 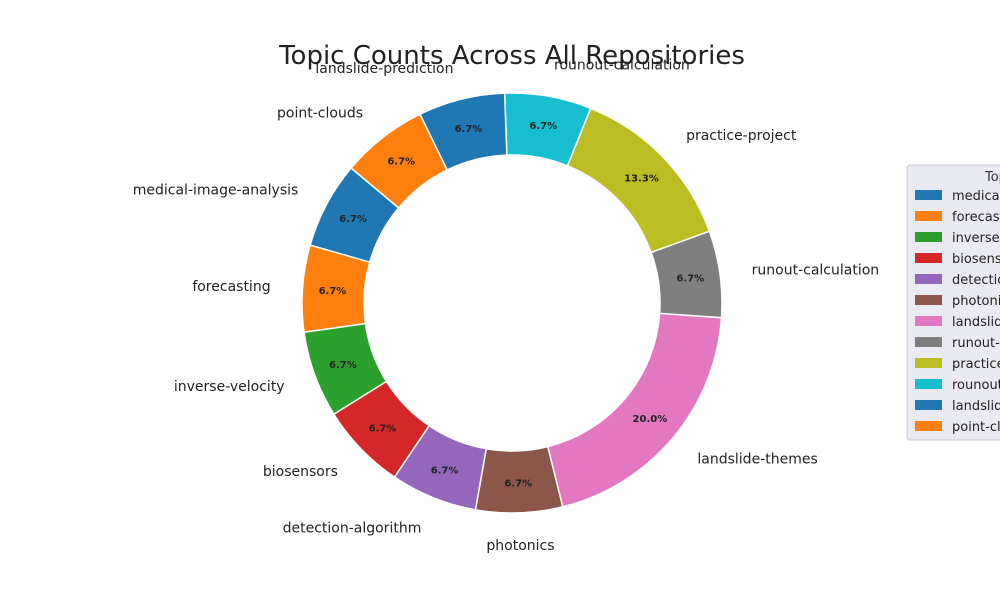 I want to click on legend-swatch-point-clouds, so click(x=928, y=426).